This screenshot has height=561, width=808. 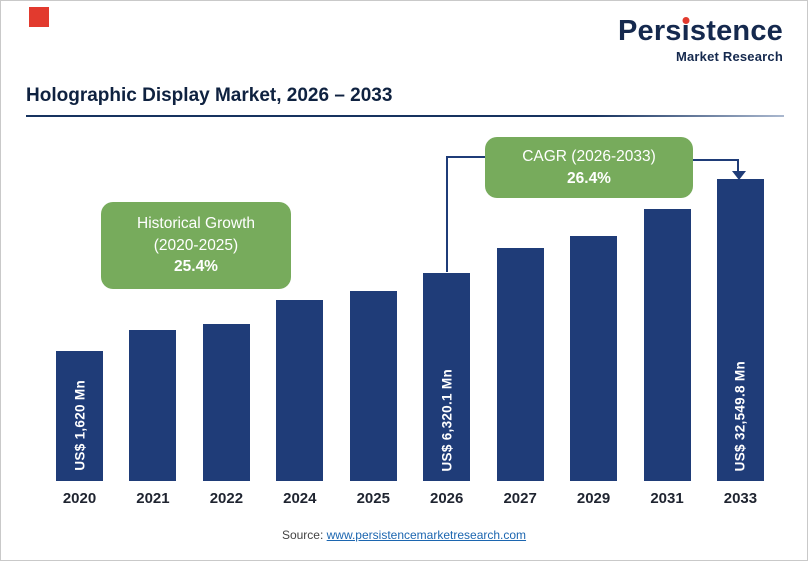 What do you see at coordinates (196, 223) in the screenshot?
I see `callout-line1: Historical Growth` at bounding box center [196, 223].